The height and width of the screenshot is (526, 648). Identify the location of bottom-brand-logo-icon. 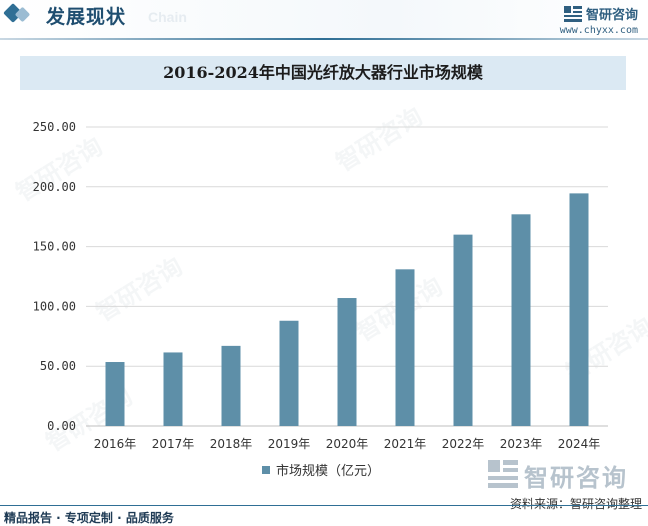
(503, 475).